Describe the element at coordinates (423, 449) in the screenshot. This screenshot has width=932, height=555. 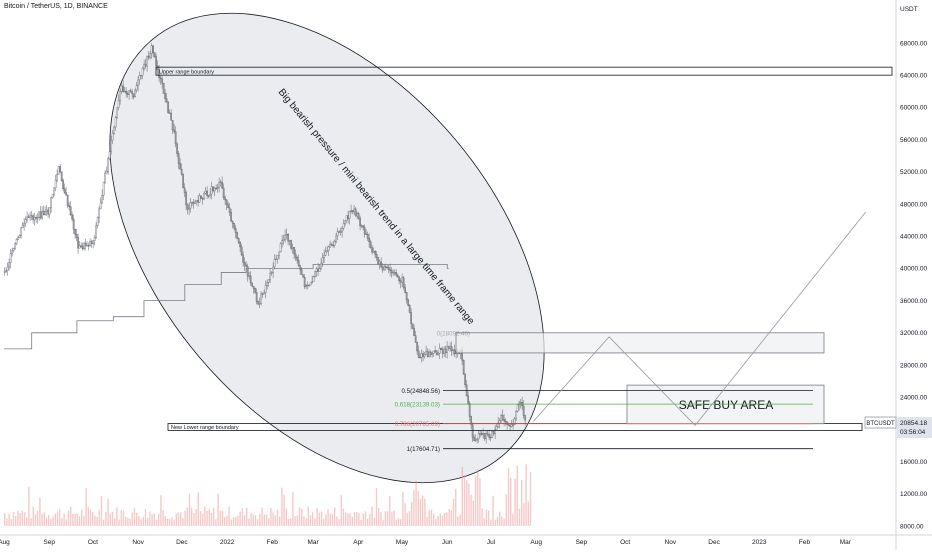
I see `fib-label-4: 1(17604.71)` at that location.